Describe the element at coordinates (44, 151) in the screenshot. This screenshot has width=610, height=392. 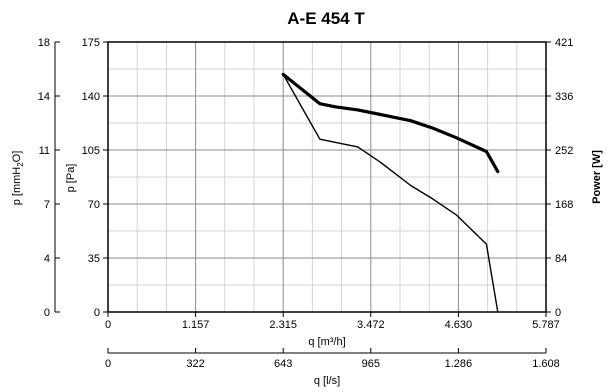
I see `outer-y-tick-label: 11` at that location.